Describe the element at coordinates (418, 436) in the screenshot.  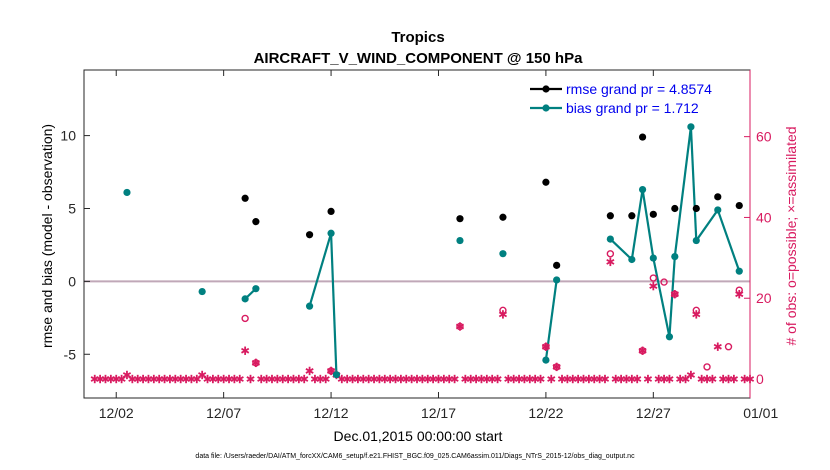
I see `x-axis-label: Dec.01,2015 00:00:00 start` at that location.